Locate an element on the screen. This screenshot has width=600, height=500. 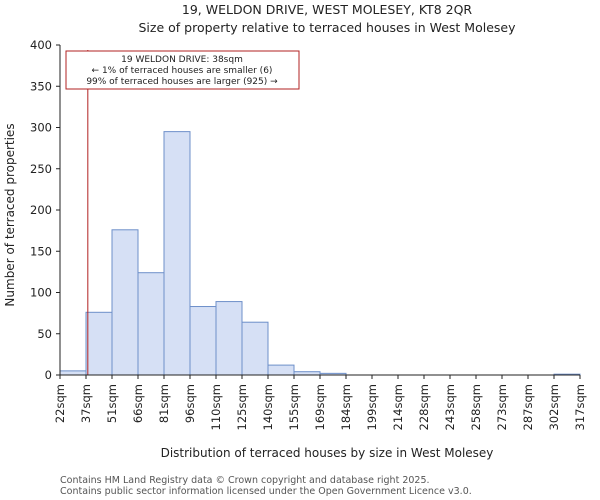
annotation-frame is located at coordinates (182, 70).